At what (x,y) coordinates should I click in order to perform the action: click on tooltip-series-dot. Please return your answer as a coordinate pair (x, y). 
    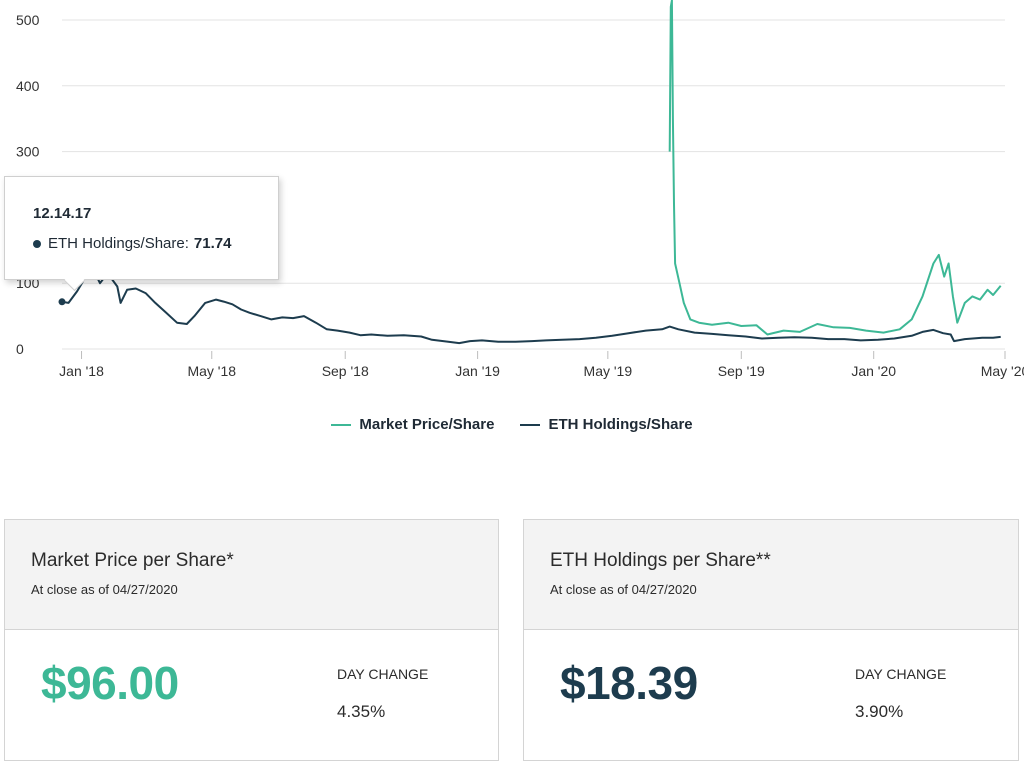
    Looking at the image, I should click on (37, 243).